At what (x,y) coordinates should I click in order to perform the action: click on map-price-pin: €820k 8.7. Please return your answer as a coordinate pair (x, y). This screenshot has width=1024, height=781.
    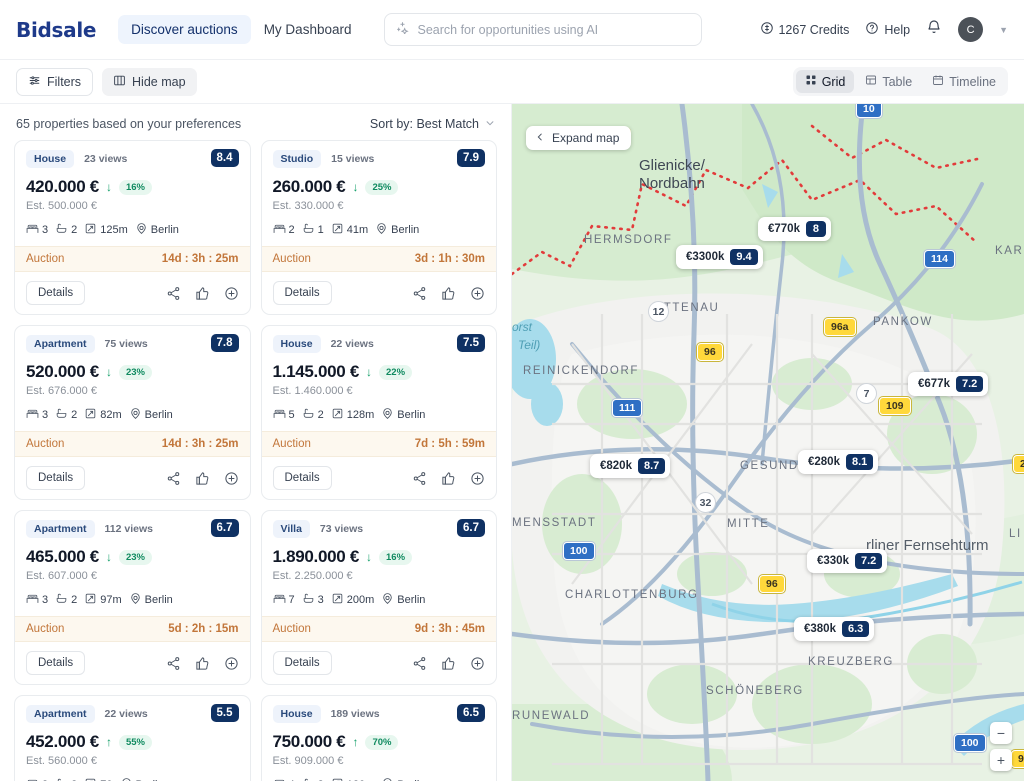
    Looking at the image, I should click on (630, 466).